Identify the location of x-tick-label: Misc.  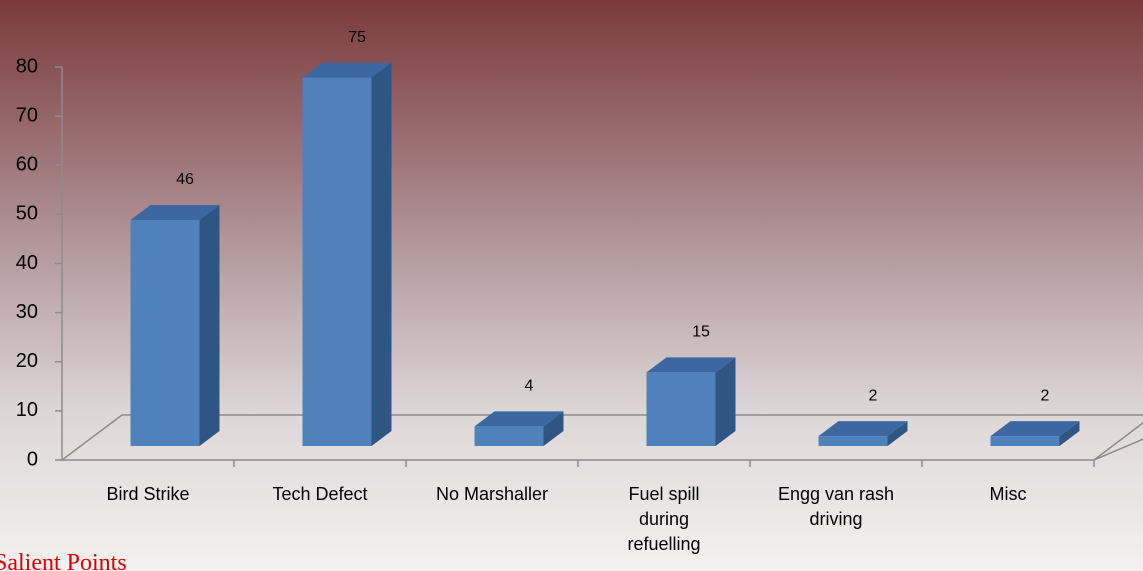
(1008, 494).